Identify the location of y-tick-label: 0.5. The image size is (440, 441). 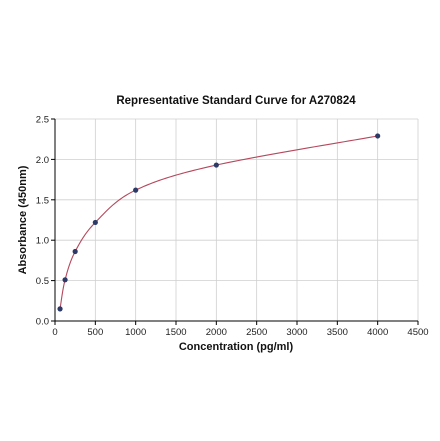
(42, 281).